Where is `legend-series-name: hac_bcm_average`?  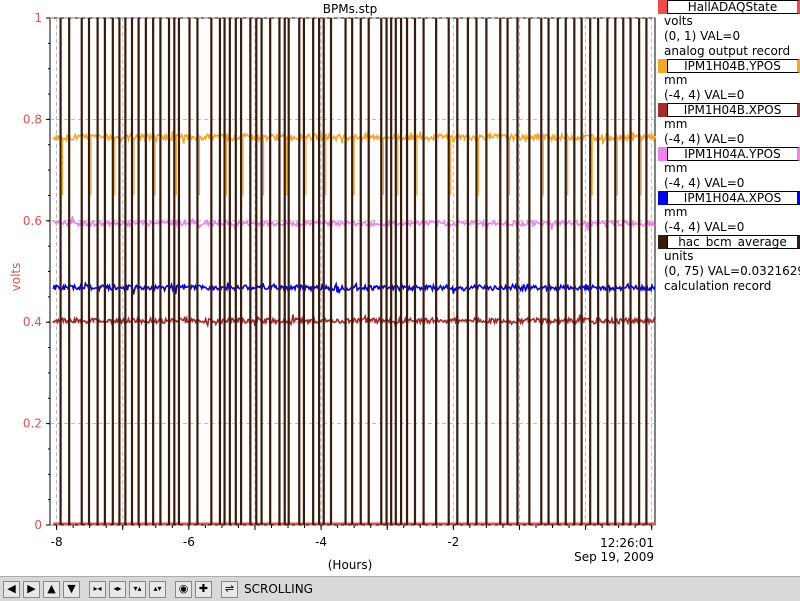
legend-series-name: hac_bcm_average is located at coordinates (733, 242).